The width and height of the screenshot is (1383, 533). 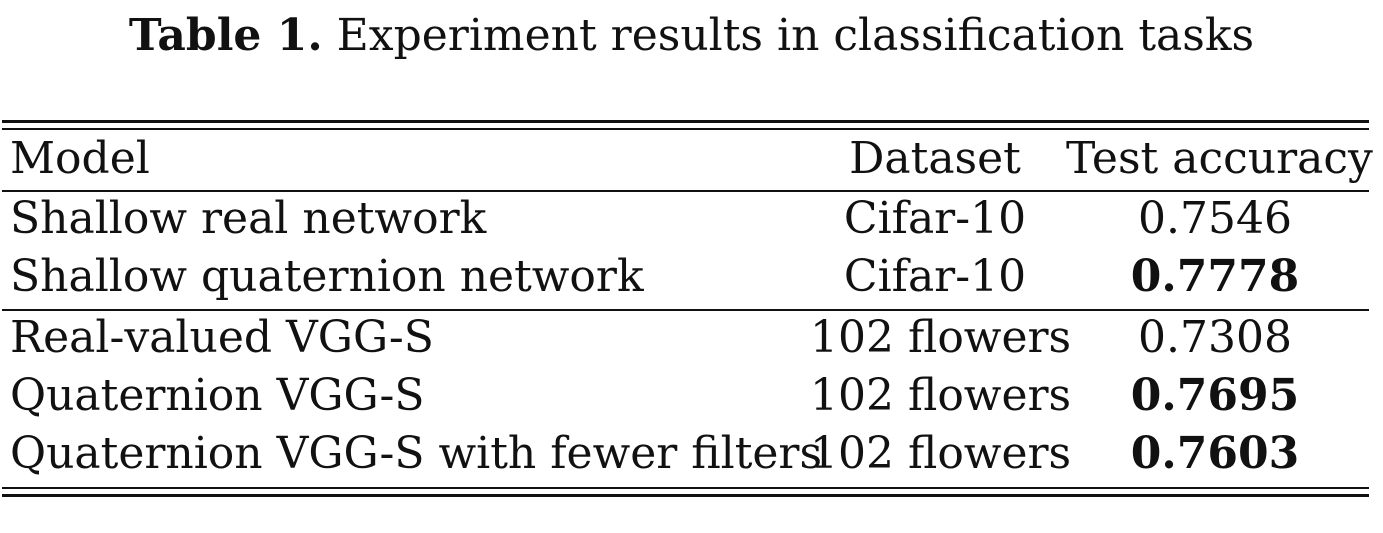 I want to click on top-rule-outer, so click(x=685, y=121).